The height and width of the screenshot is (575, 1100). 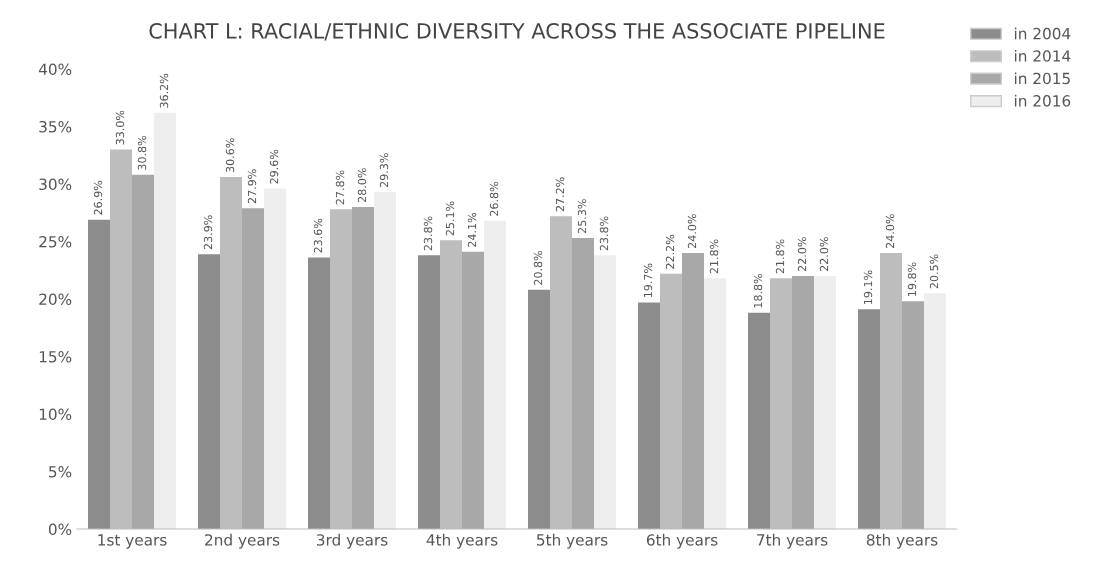 What do you see at coordinates (792, 541) in the screenshot?
I see `x-tick-label: 7th years` at bounding box center [792, 541].